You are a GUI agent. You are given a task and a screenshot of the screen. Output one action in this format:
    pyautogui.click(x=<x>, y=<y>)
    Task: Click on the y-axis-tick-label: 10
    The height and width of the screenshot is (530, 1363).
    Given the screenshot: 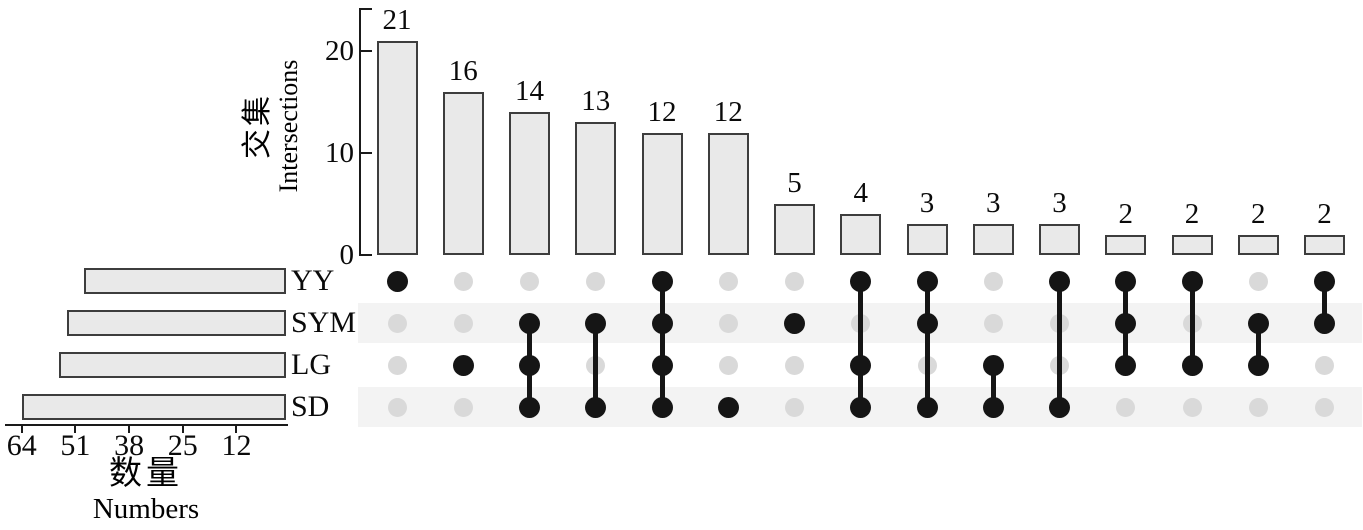 What is the action you would take?
    pyautogui.click(x=339, y=153)
    